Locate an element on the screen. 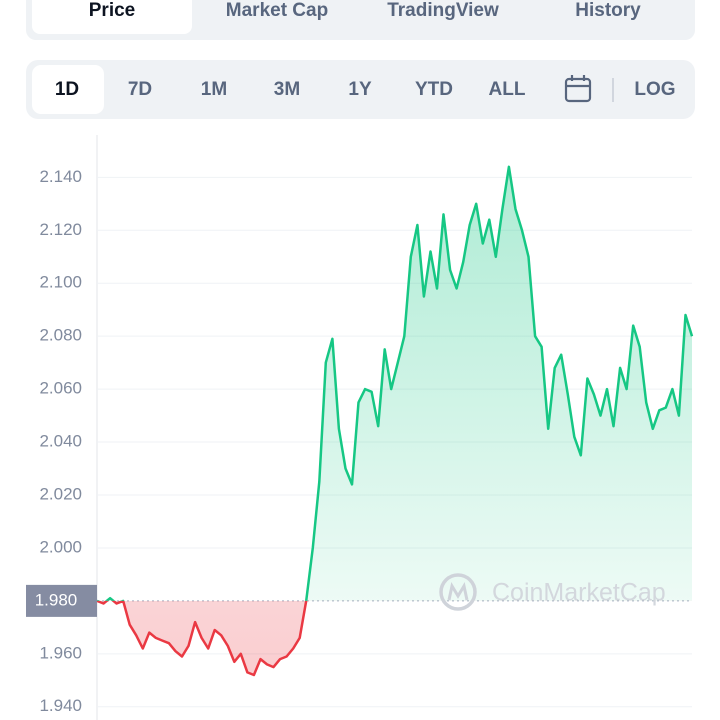  tab-label: Price is located at coordinates (112, 10).